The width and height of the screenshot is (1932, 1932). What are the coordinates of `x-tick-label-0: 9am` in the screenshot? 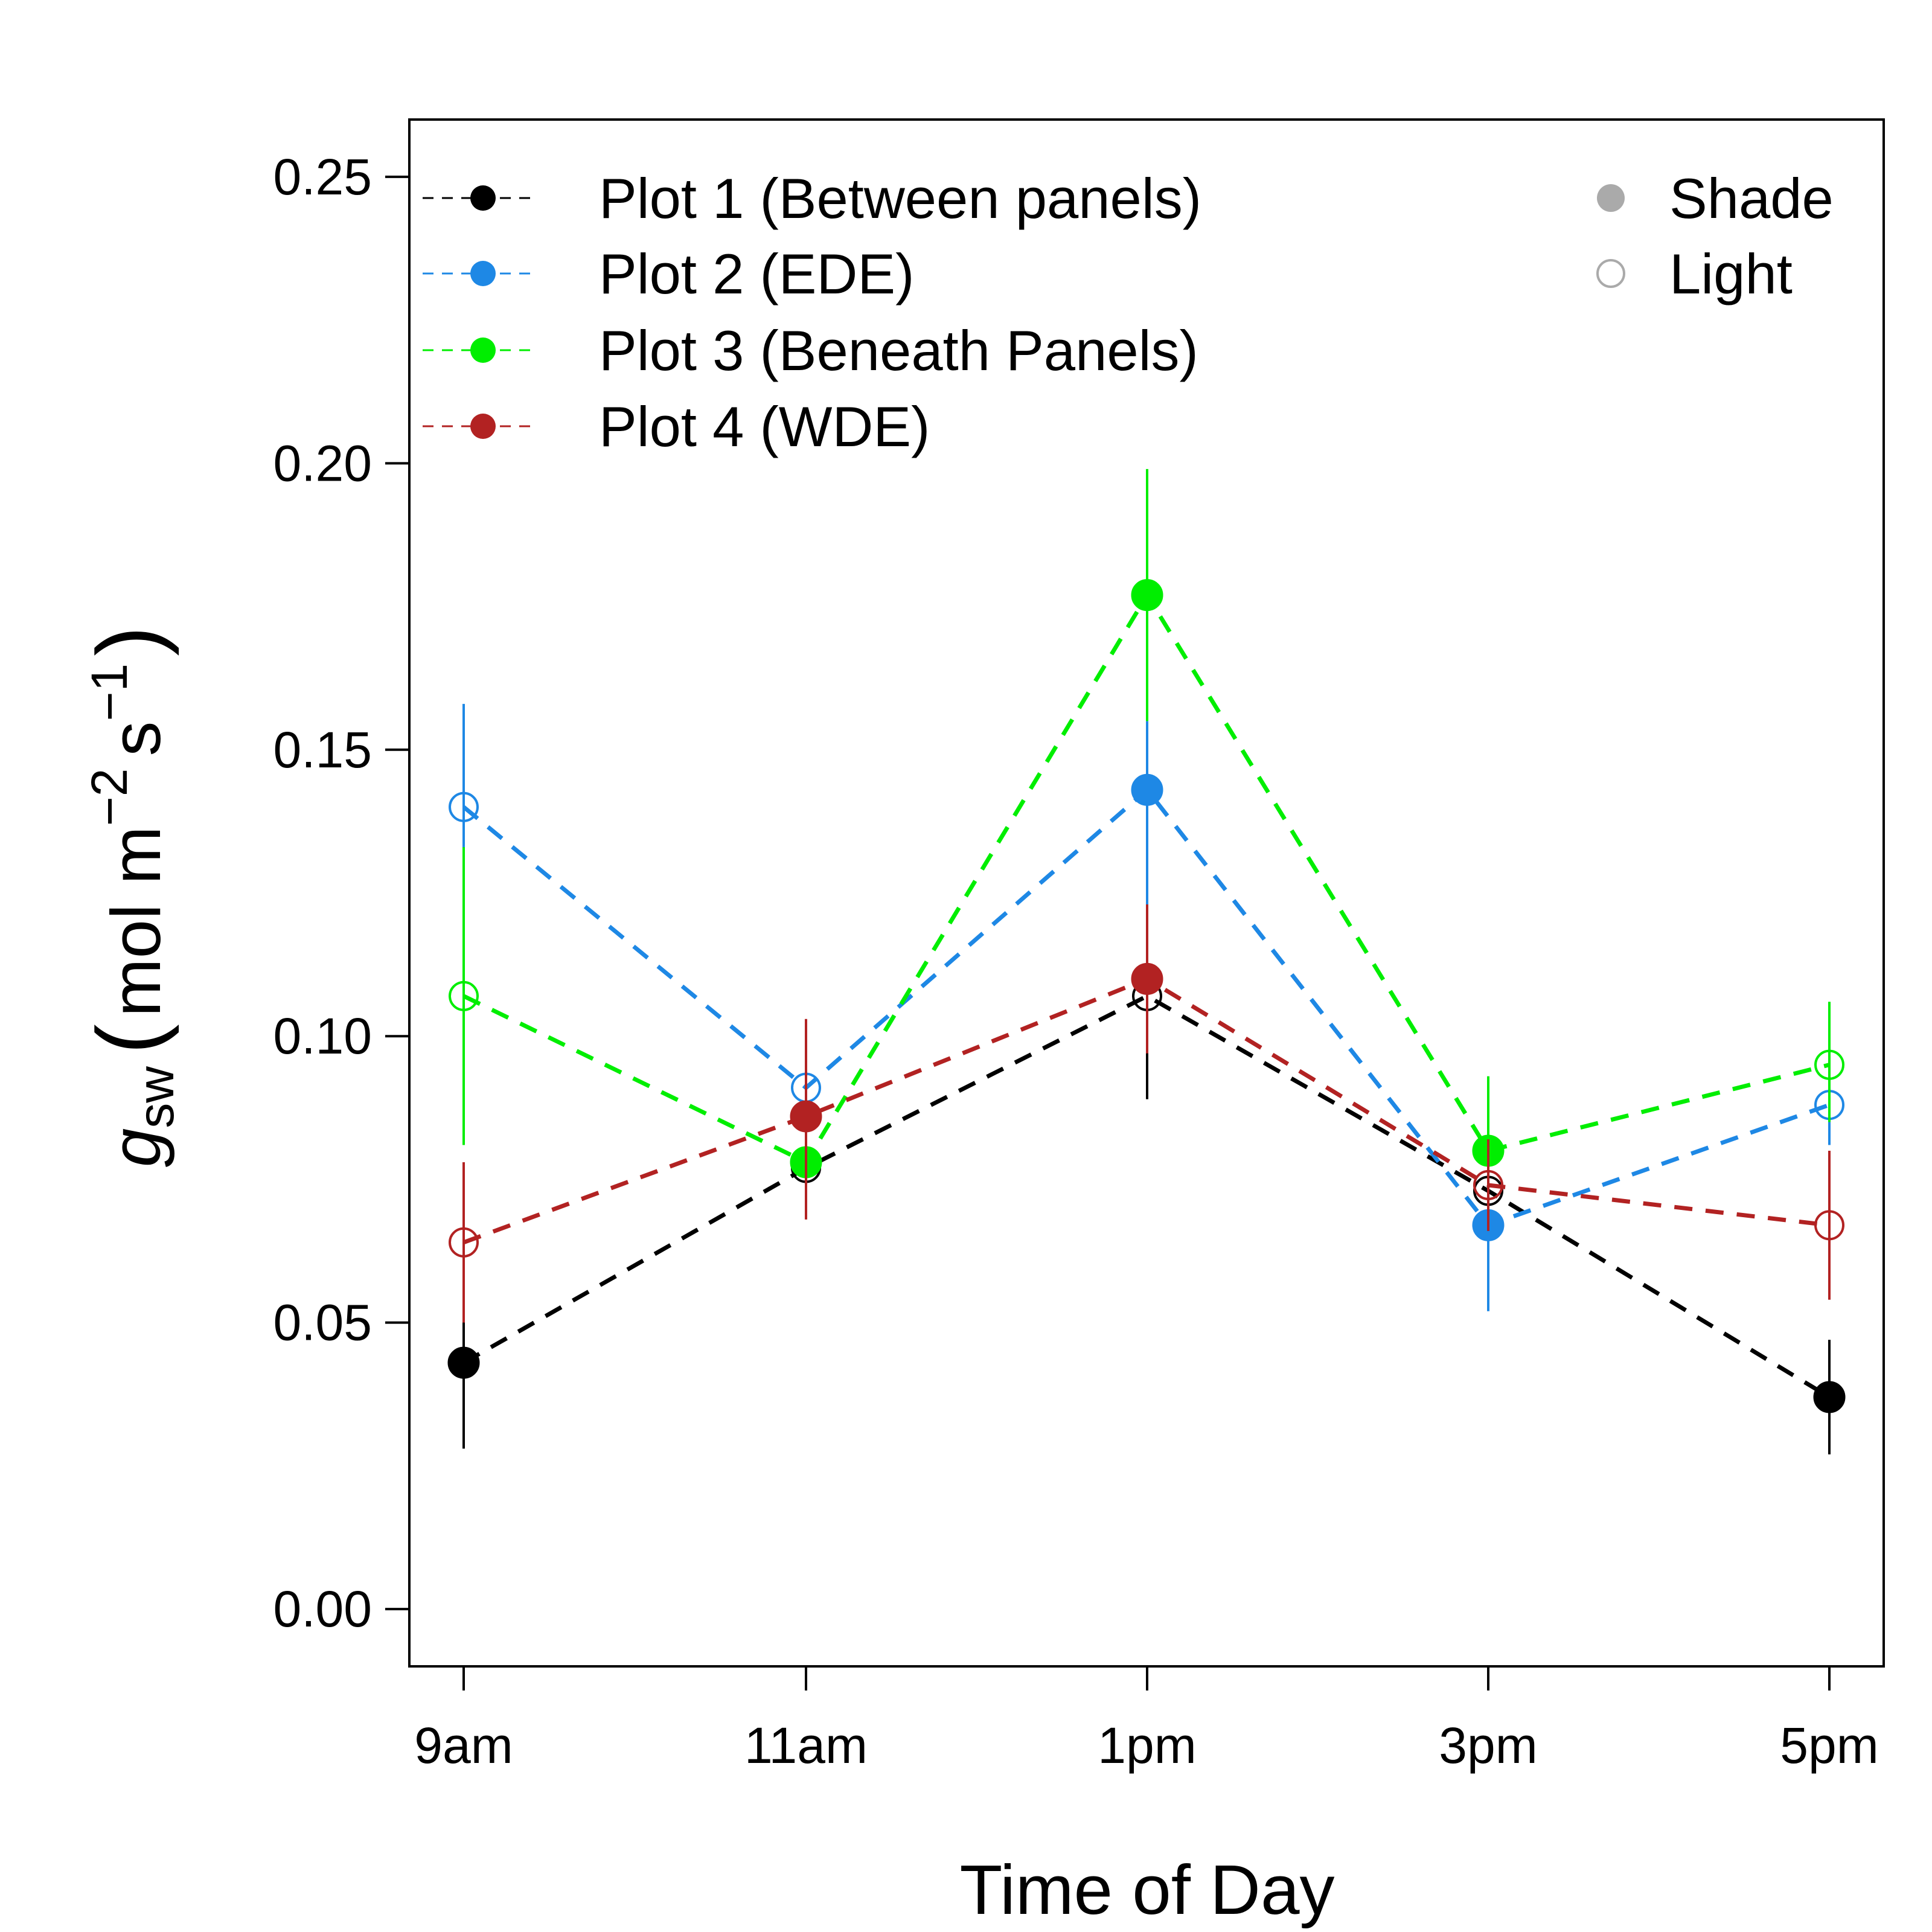 It's located at (463, 1746).